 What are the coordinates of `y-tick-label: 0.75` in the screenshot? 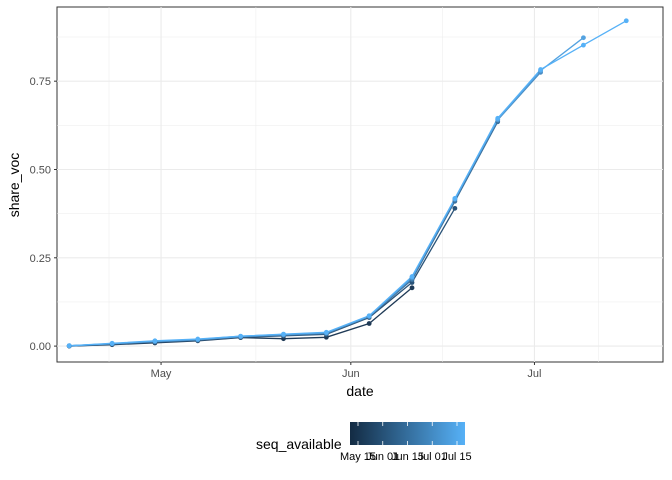 It's located at (40, 82).